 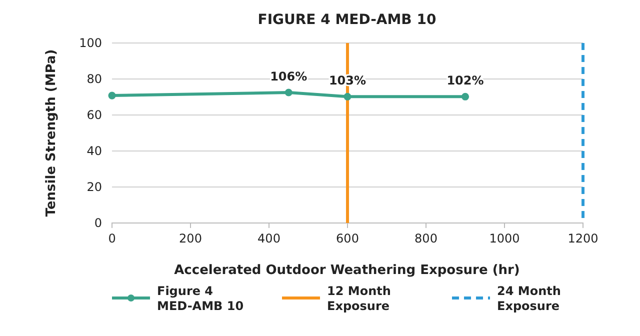 I want to click on legend-label: 12 Month Exposure, so click(x=359, y=298).